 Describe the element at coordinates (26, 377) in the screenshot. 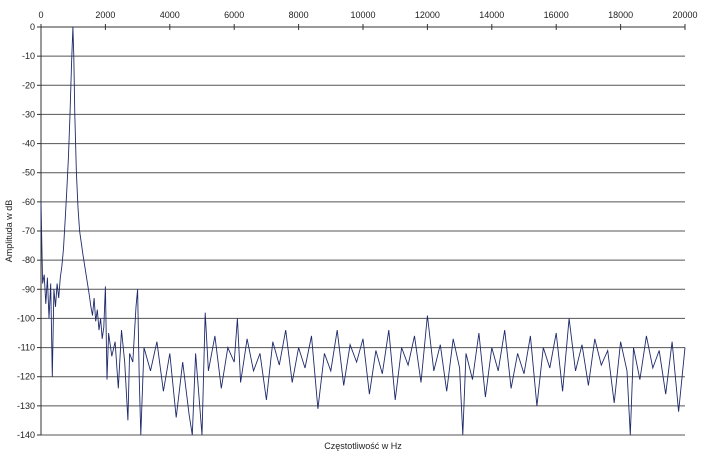

I see `y-tick-label: -120` at that location.